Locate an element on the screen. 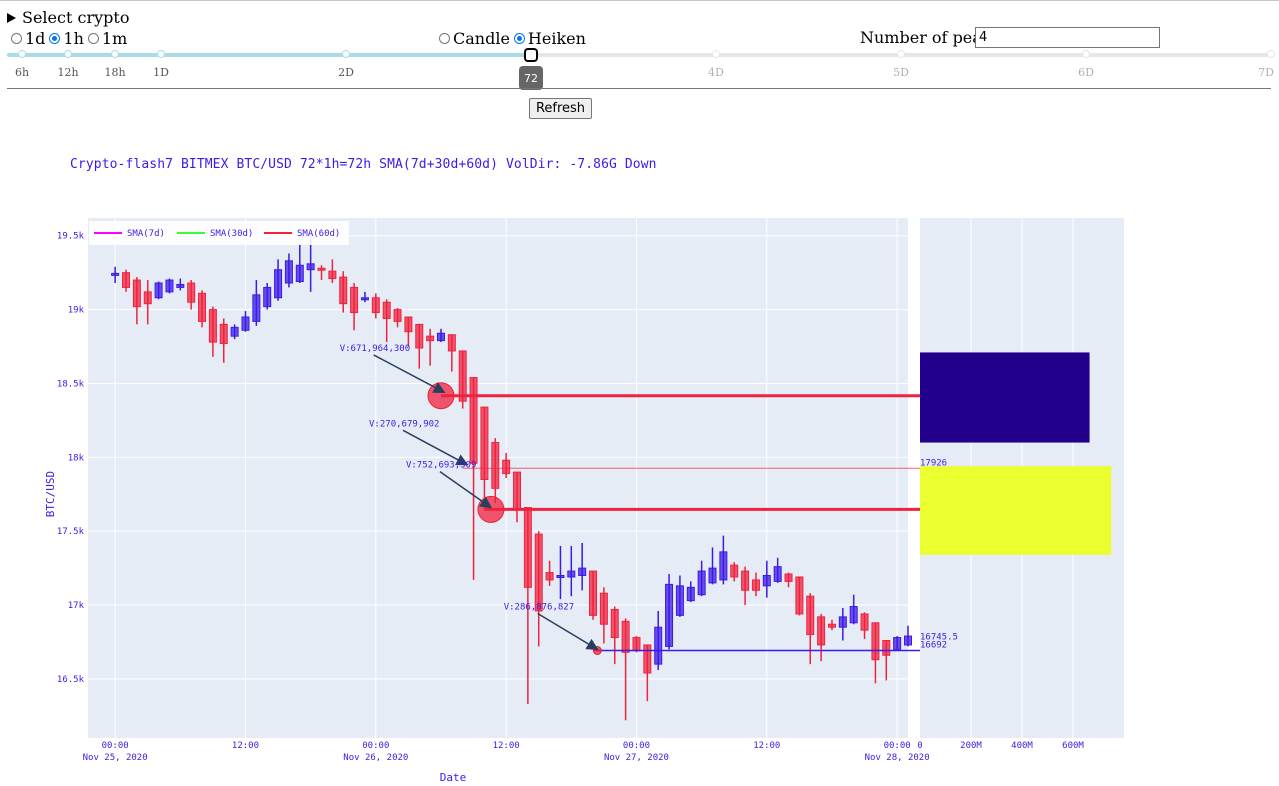 The image size is (1279, 786). y-axis-title: BTC/USD is located at coordinates (50, 494).